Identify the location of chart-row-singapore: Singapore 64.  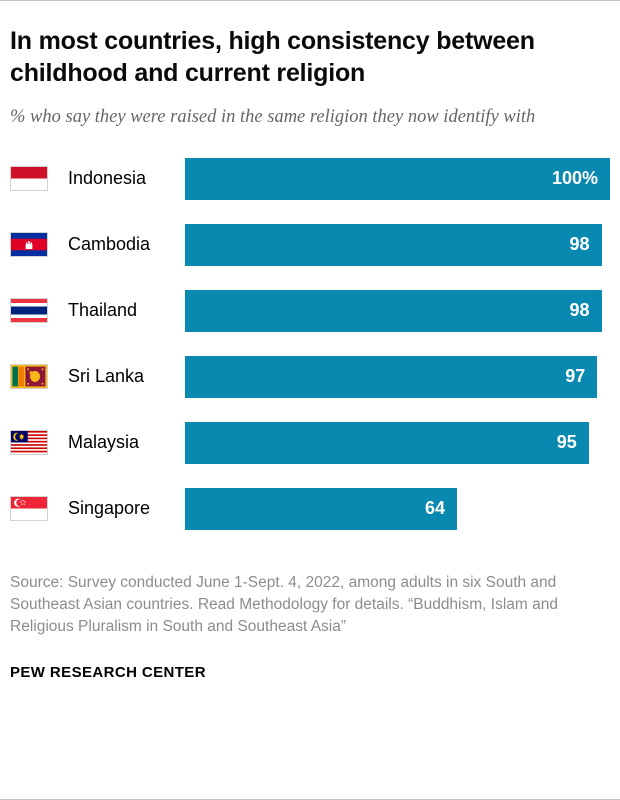
(310, 508).